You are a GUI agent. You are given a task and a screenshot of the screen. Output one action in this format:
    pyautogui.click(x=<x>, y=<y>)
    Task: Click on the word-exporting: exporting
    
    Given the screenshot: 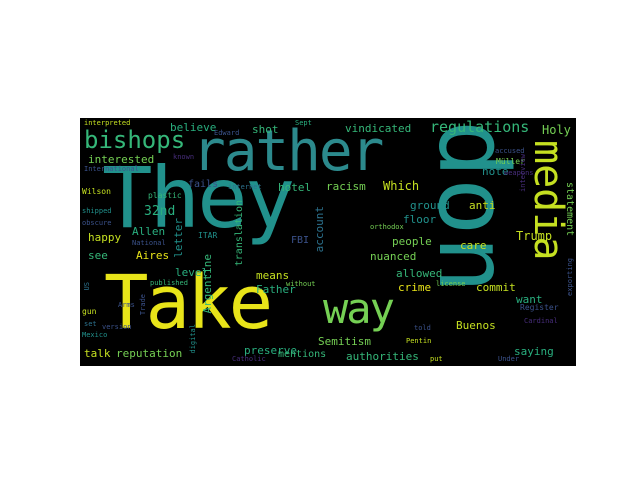 What is the action you would take?
    pyautogui.click(x=570, y=277)
    